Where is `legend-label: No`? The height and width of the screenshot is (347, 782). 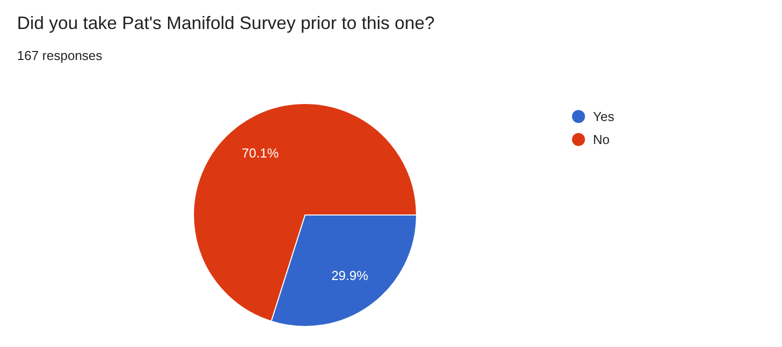
legend-label: No is located at coordinates (601, 139).